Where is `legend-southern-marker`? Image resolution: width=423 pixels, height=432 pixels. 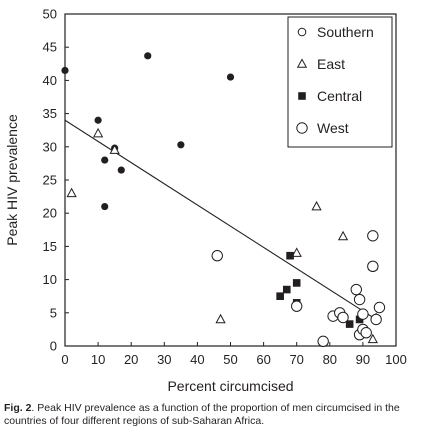
legend-southern-marker is located at coordinates (302, 32).